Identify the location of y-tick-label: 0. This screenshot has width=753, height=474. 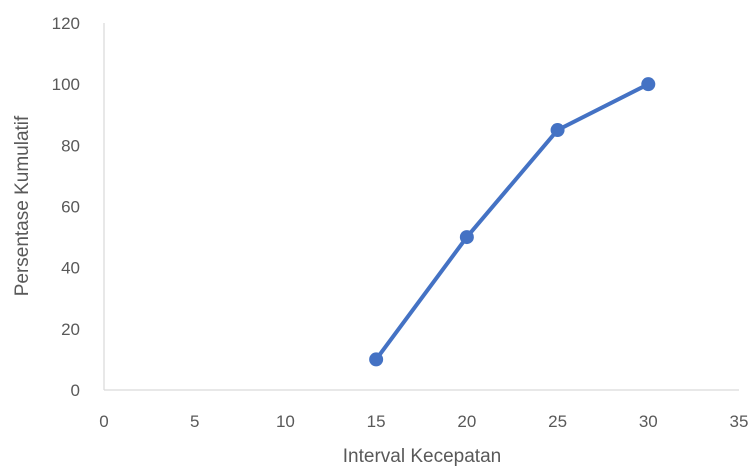
(75, 390).